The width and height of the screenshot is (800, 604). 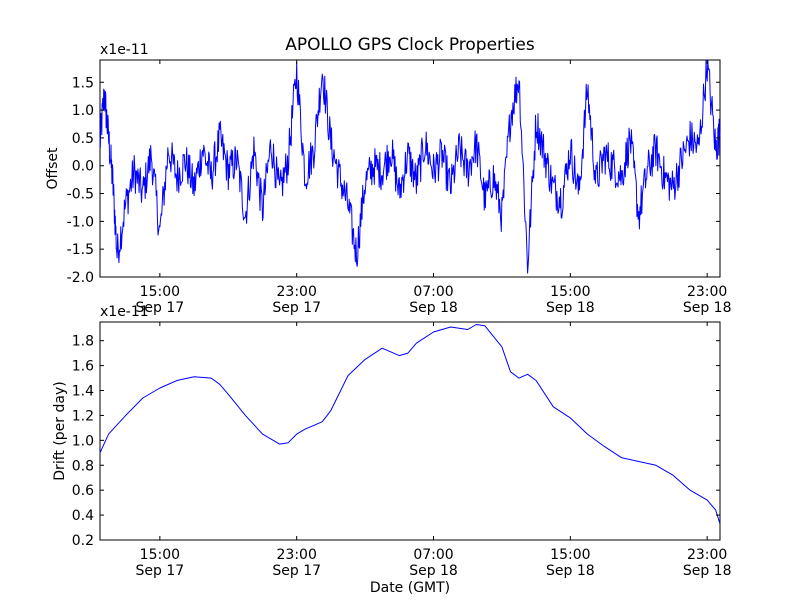 What do you see at coordinates (83, 416) in the screenshot?
I see `y-tick-label: 1.2` at bounding box center [83, 416].